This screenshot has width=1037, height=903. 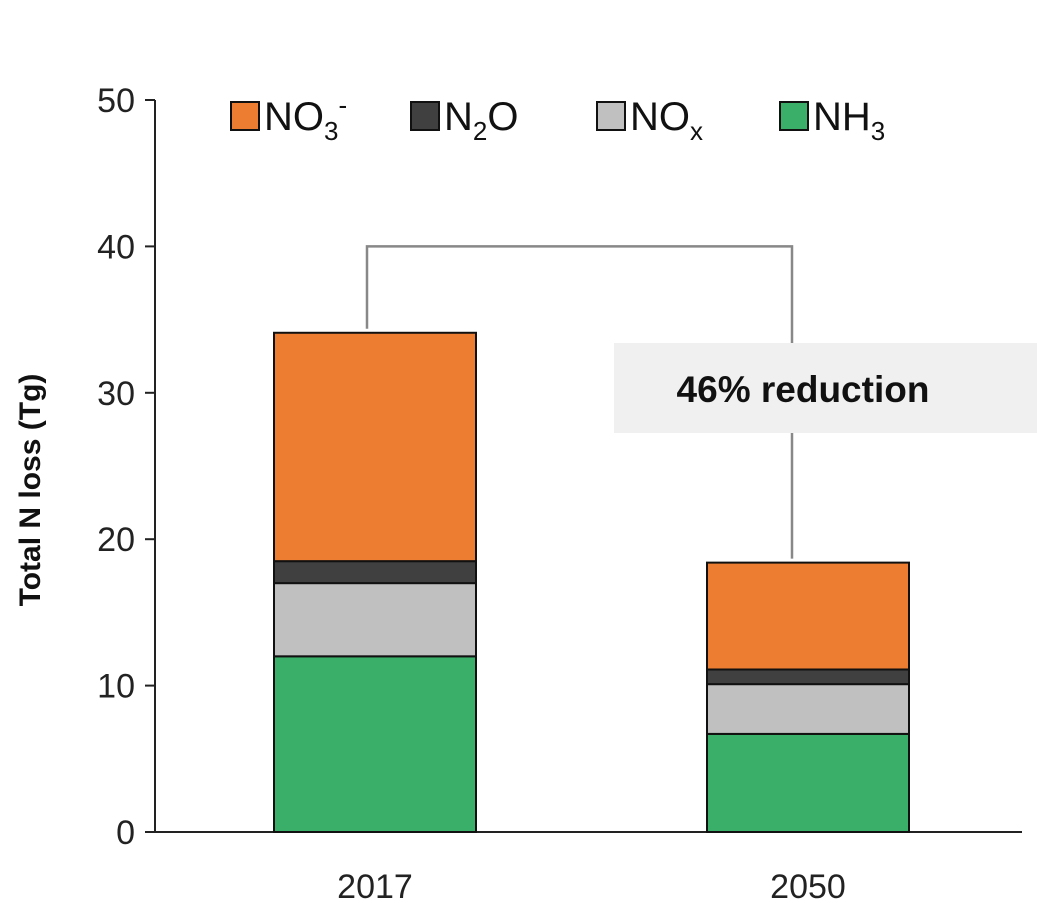 I want to click on bar-segment-no3-2017, so click(x=375, y=447).